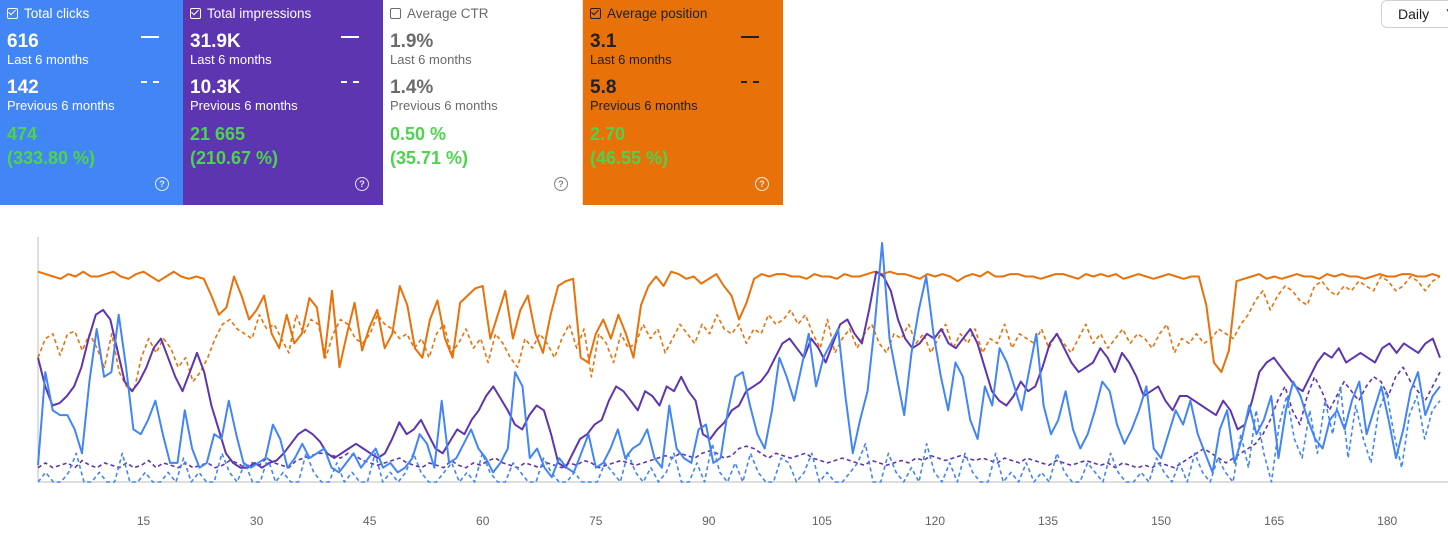 Image resolution: width=1448 pixels, height=533 pixels. I want to click on x-tick-label: 15, so click(144, 521).